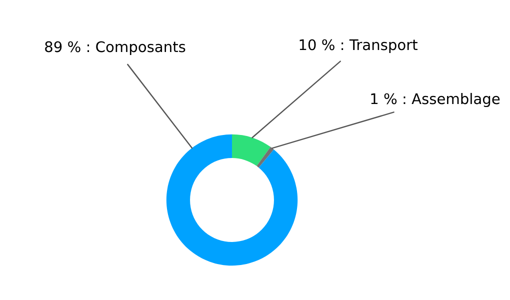  What do you see at coordinates (115, 48) in the screenshot?
I see `slice-label: 89 % : Composants` at bounding box center [115, 48].